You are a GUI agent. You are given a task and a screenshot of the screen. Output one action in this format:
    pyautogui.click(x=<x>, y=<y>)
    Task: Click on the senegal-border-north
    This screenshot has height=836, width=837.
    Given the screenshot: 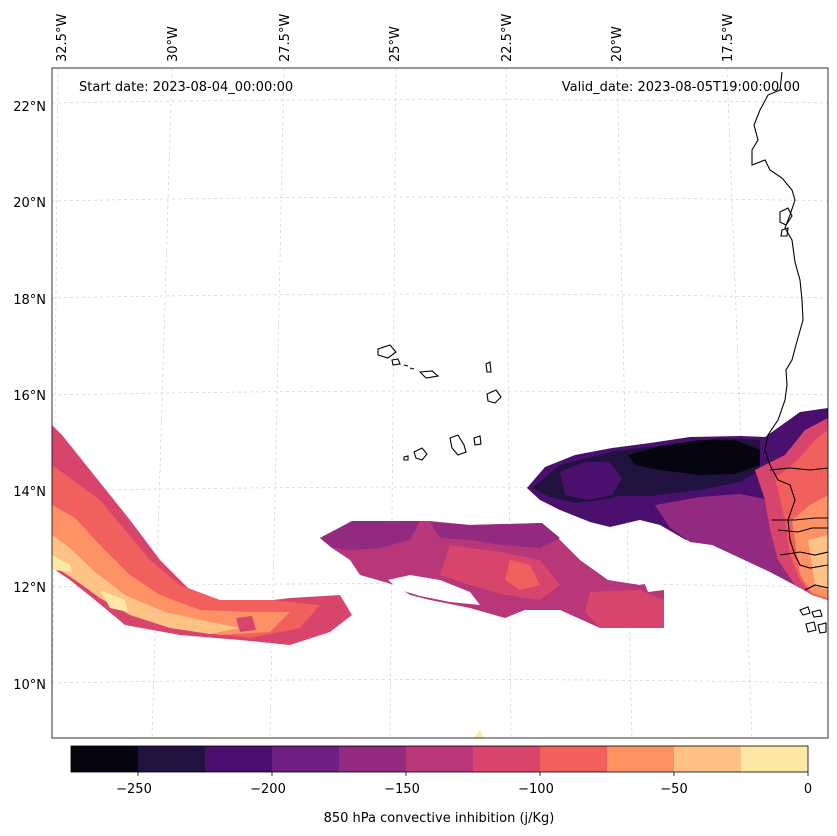 What is the action you would take?
    pyautogui.click(x=798, y=469)
    